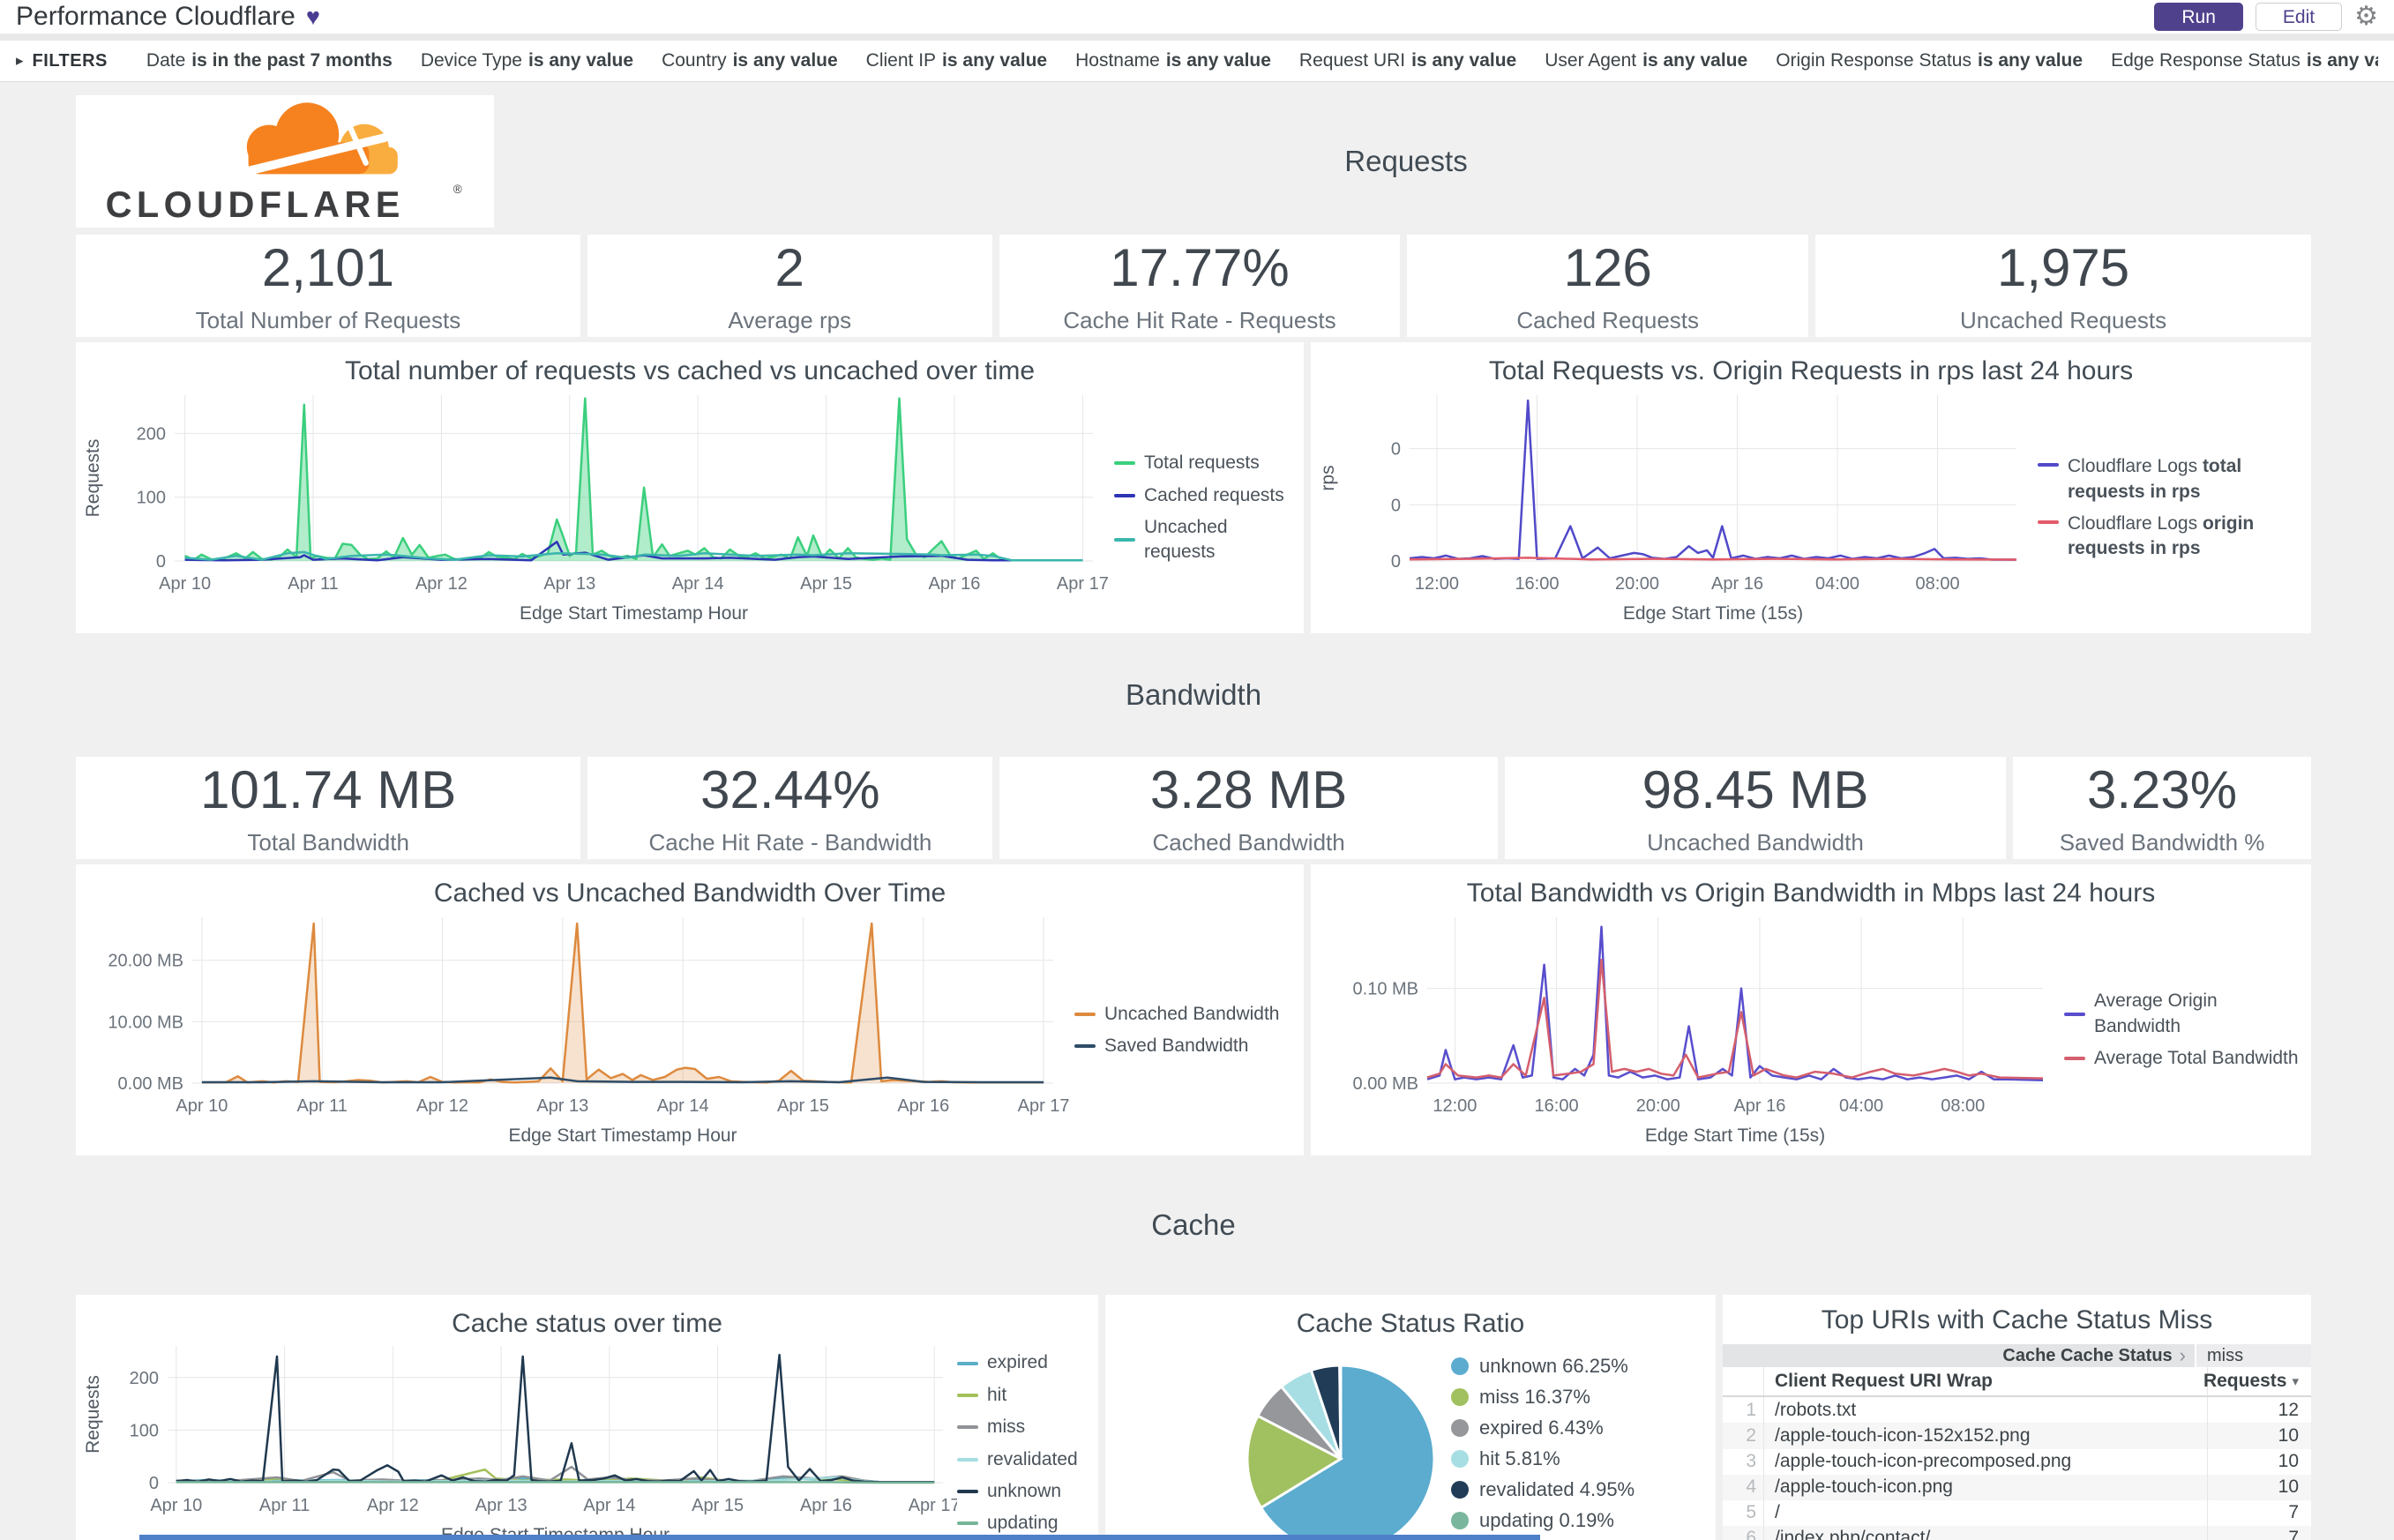 The image size is (2394, 1540). What do you see at coordinates (93, 1414) in the screenshot?
I see `svg-text: Requests` at bounding box center [93, 1414].